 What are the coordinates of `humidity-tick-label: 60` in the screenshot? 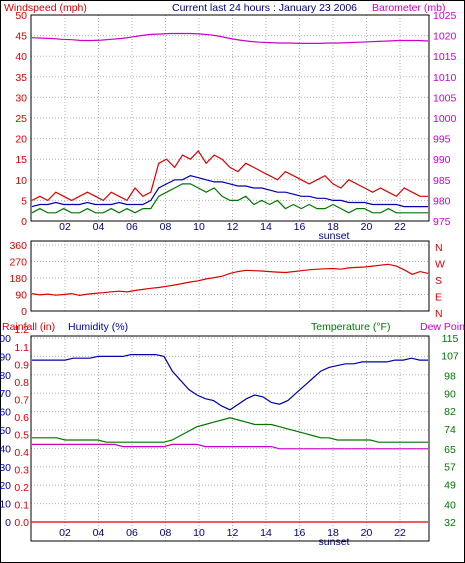 It's located at (5, 413).